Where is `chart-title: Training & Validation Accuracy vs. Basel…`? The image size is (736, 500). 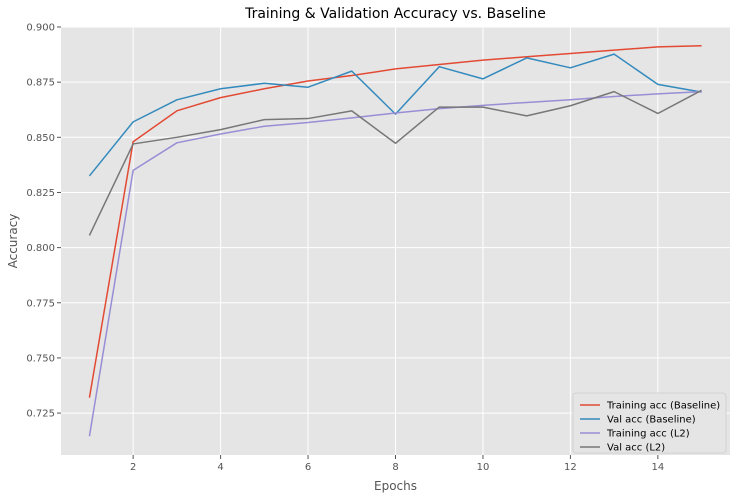
chart-title: Training & Validation Accuracy vs. Basel… is located at coordinates (395, 14).